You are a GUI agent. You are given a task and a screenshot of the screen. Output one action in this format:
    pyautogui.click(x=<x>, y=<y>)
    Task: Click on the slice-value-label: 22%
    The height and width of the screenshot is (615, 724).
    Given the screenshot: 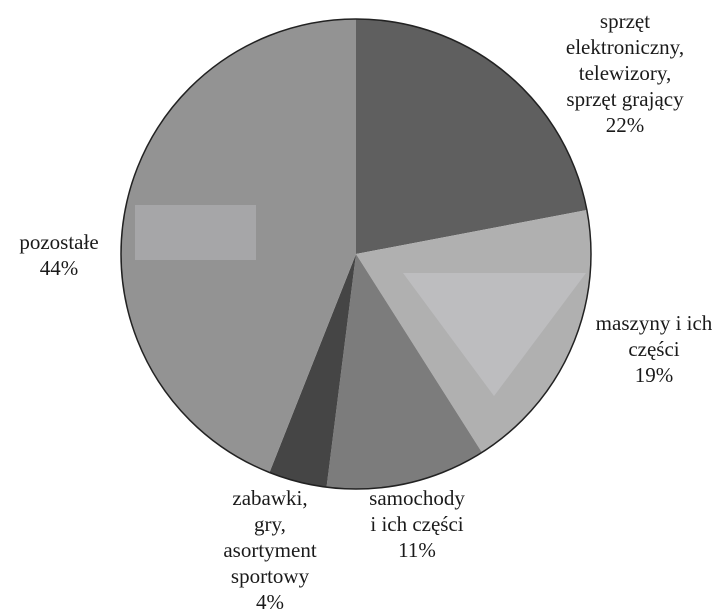 What is the action you would take?
    pyautogui.click(x=625, y=125)
    